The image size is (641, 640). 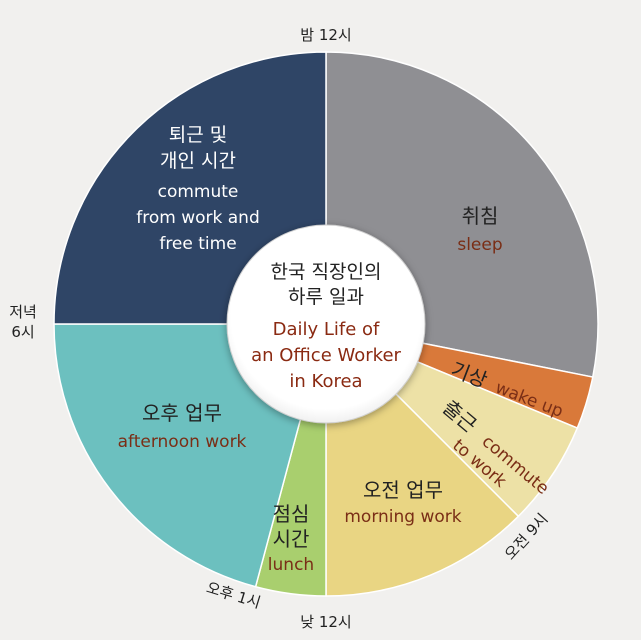 What do you see at coordinates (479, 245) in the screenshot?
I see `slice-label-sleep-en: sleep` at bounding box center [479, 245].